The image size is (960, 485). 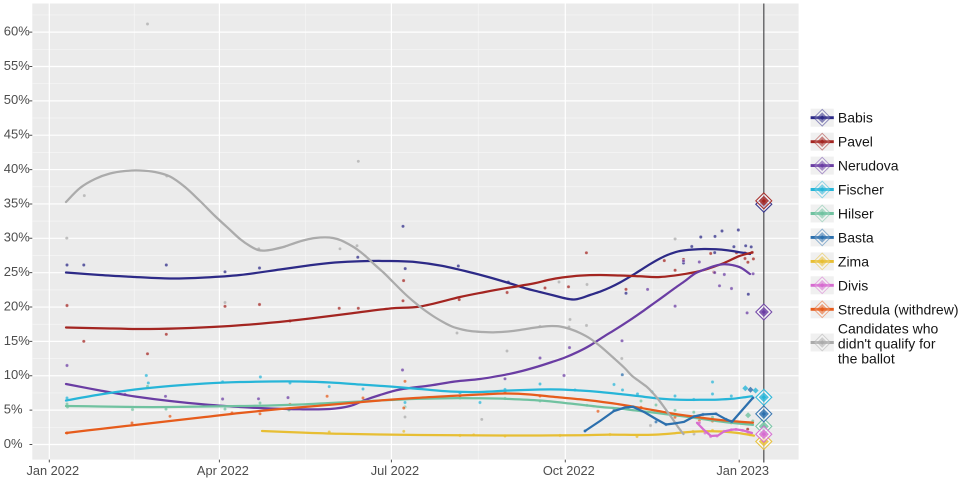 What do you see at coordinates (17, 237) in the screenshot?
I see `svg-text: 30%` at bounding box center [17, 237].